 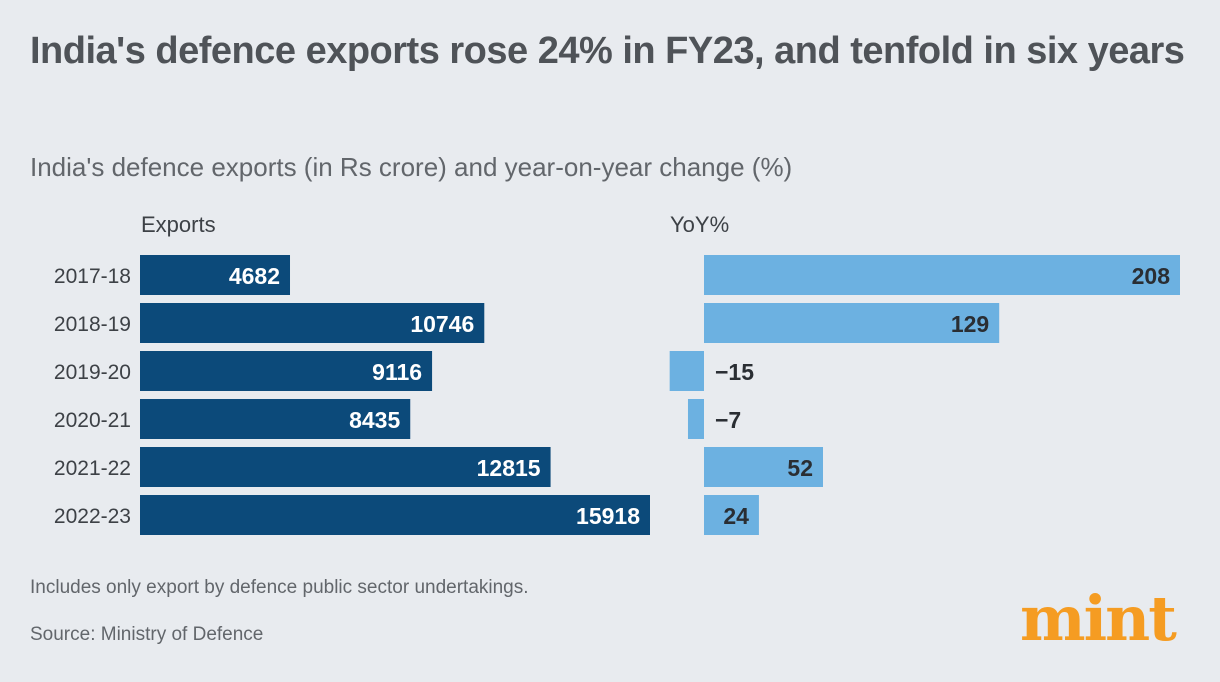 What do you see at coordinates (92, 468) in the screenshot?
I see `category-label: 2021-22` at bounding box center [92, 468].